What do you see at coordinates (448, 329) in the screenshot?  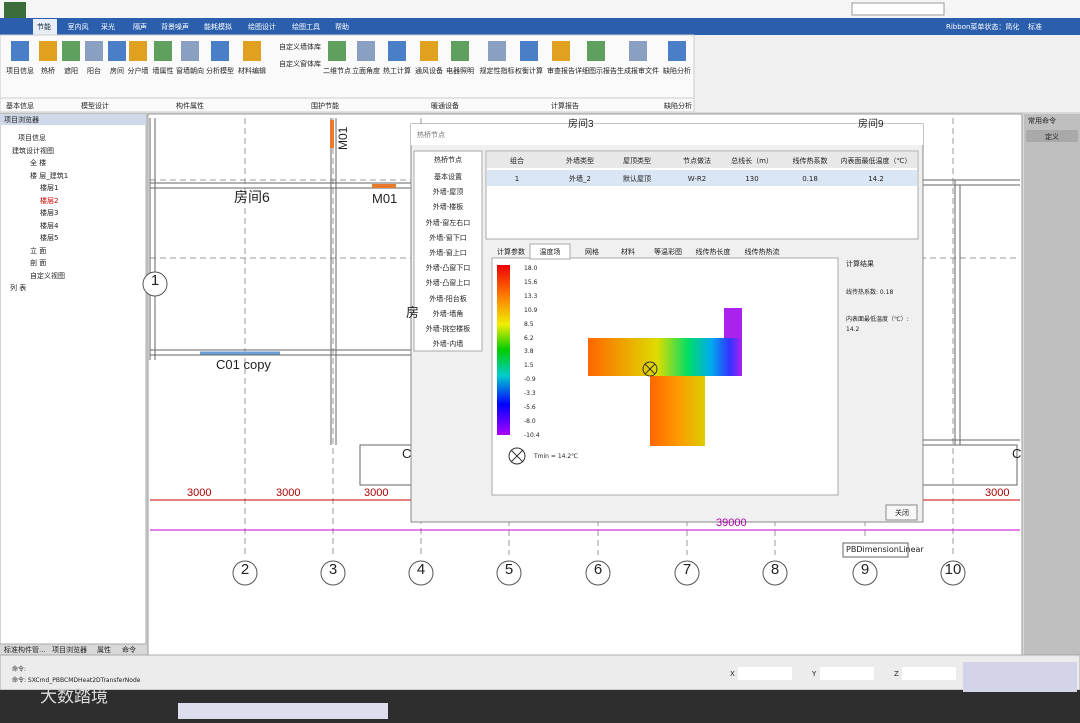 I see `list-item: 外墙-挑空楼板` at bounding box center [448, 329].